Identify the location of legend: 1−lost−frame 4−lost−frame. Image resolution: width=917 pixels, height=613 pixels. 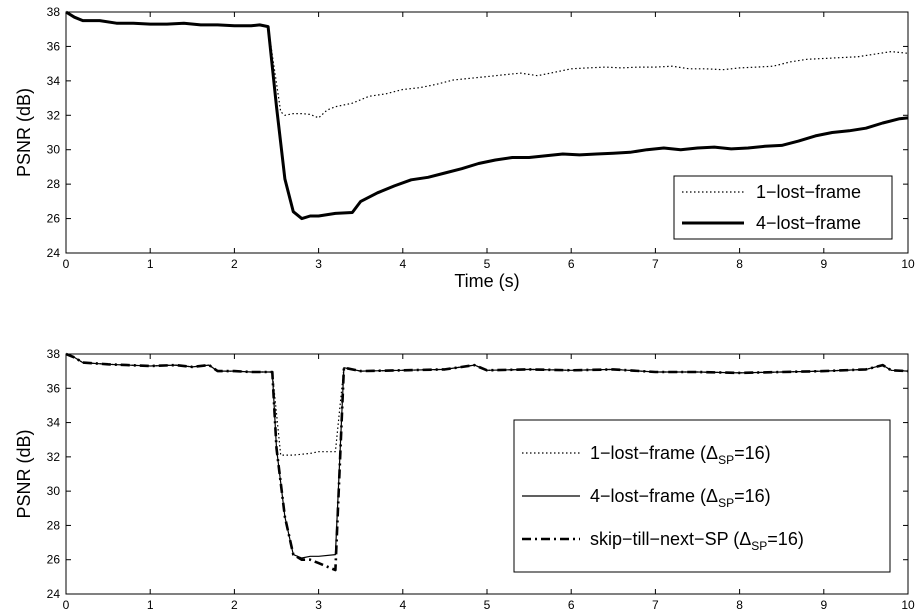
(783, 207).